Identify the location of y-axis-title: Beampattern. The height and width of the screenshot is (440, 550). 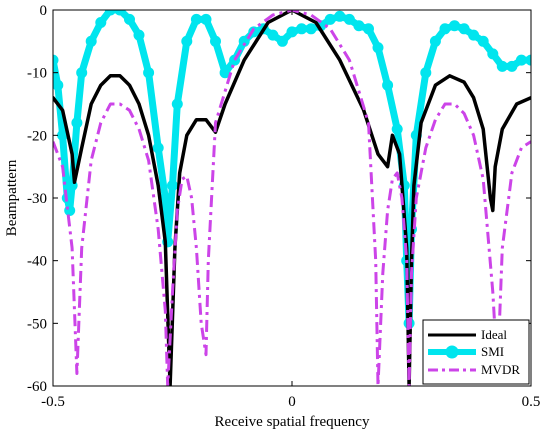
(12, 197).